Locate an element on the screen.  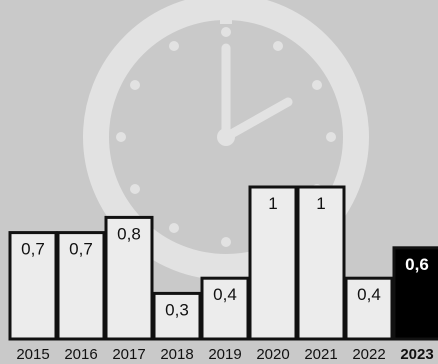
value-label-2019: 0,4 is located at coordinates (225, 294).